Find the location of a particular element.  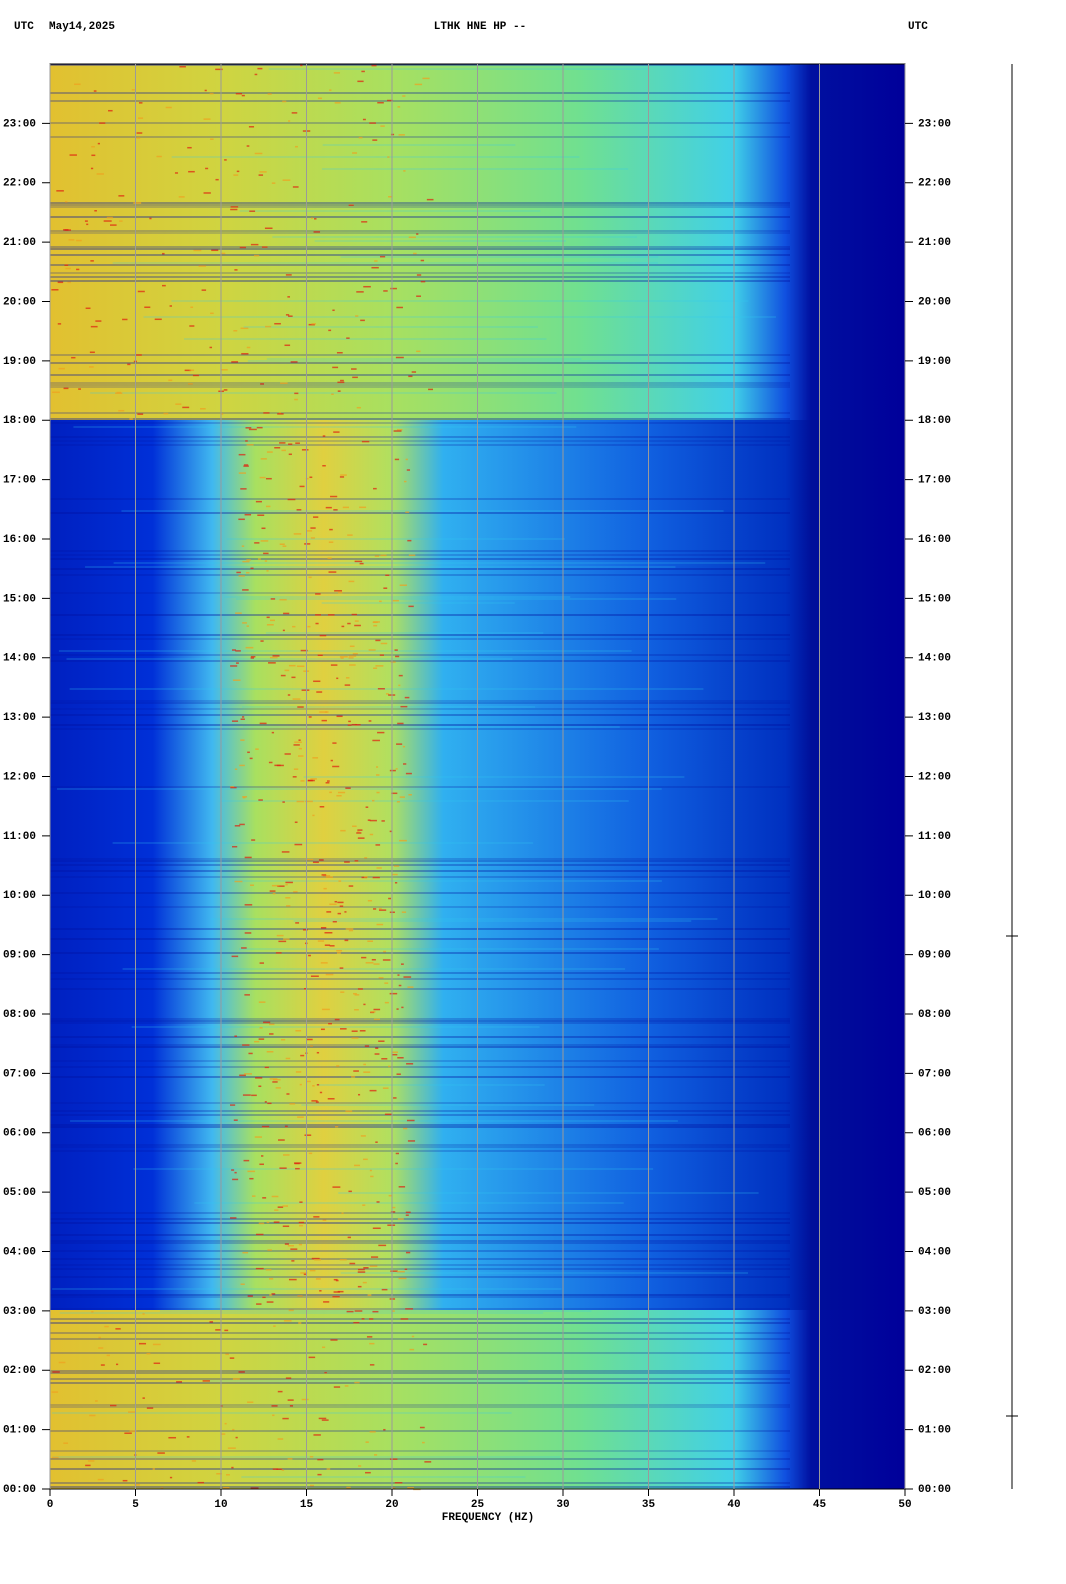

y-tick-label-right: 18:00 is located at coordinates (934, 421).